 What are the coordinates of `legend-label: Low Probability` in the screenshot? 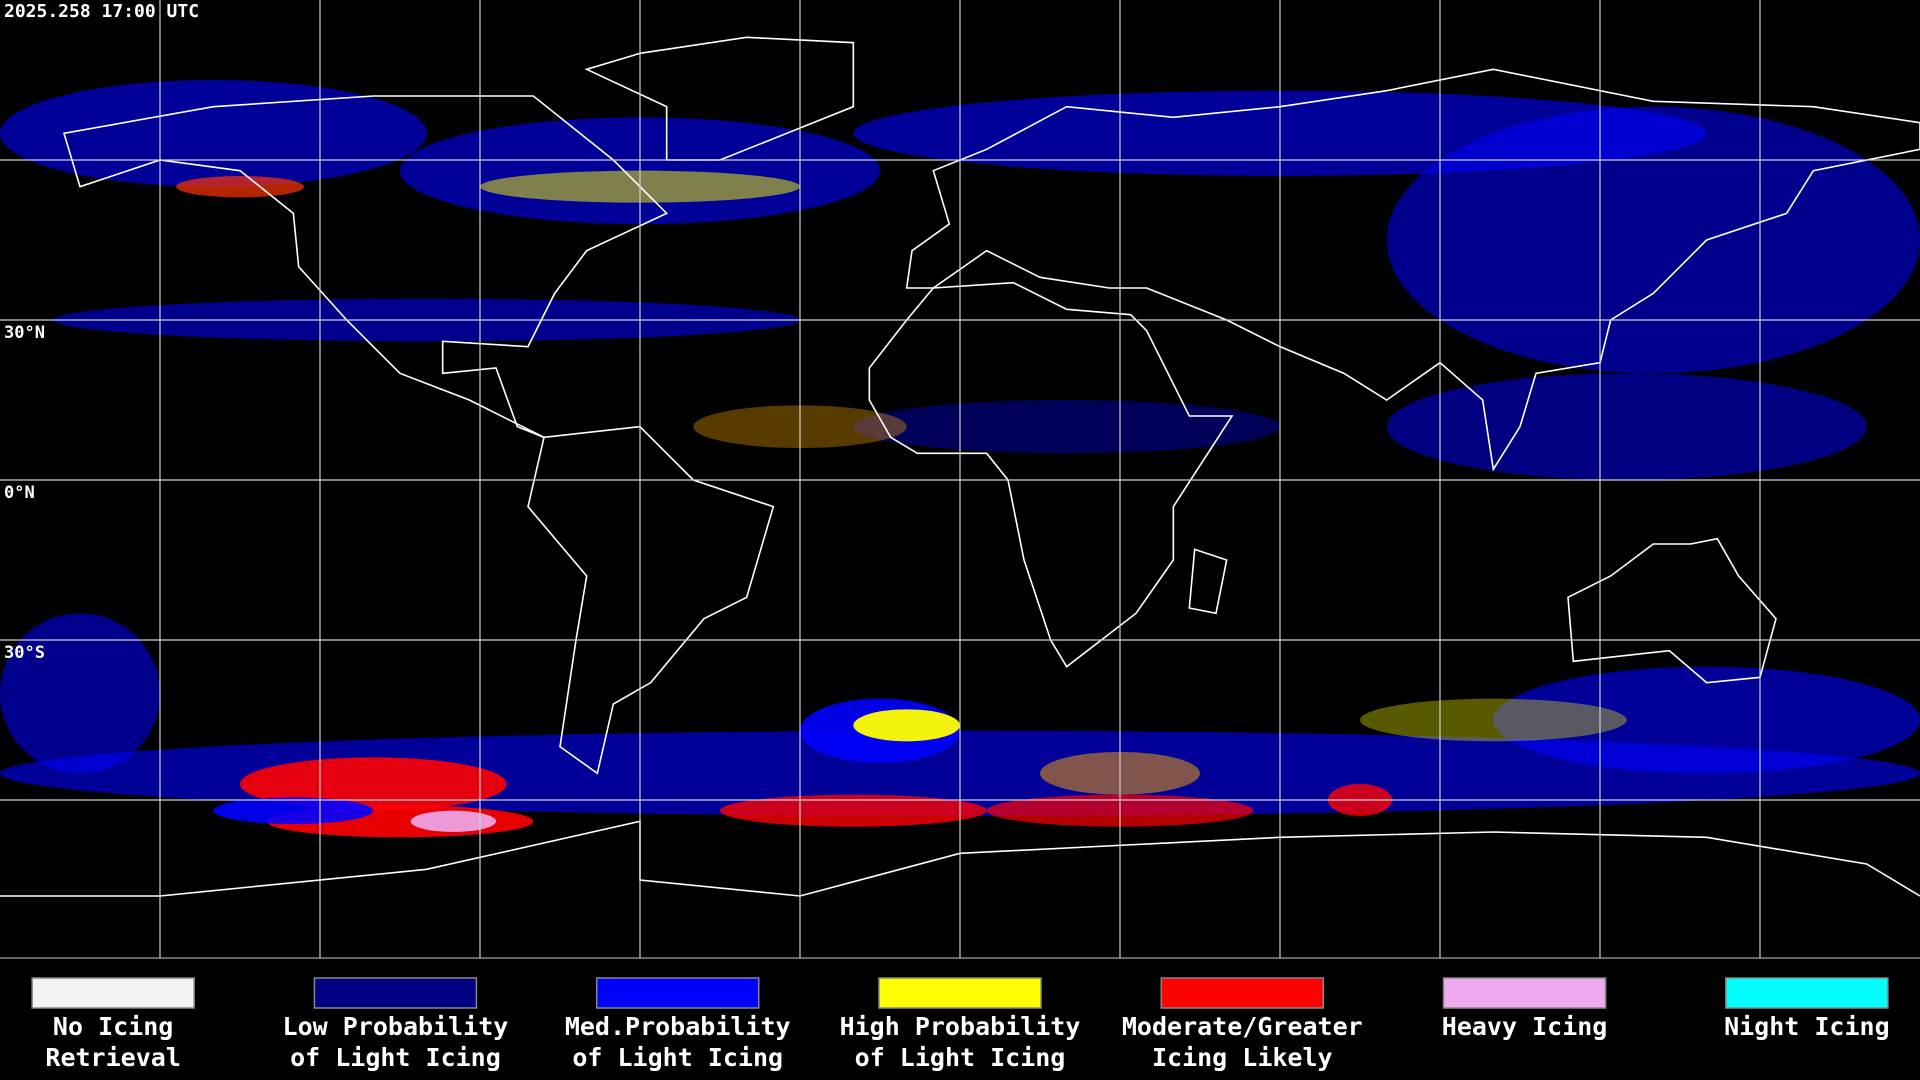 It's located at (396, 1026).